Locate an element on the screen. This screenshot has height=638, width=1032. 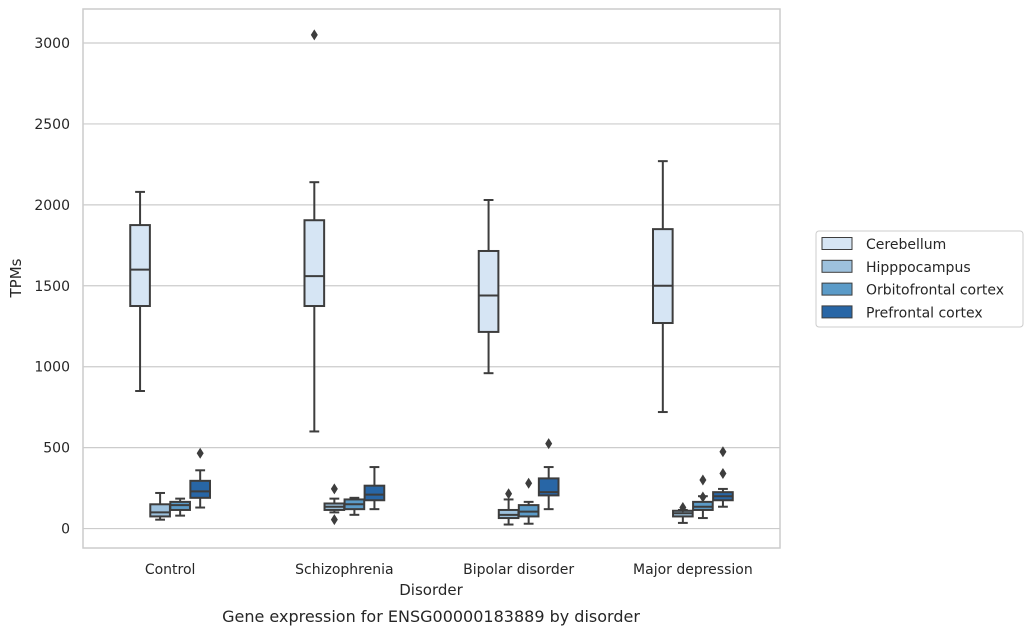
y-tick-label: 2500 is located at coordinates (52, 125).